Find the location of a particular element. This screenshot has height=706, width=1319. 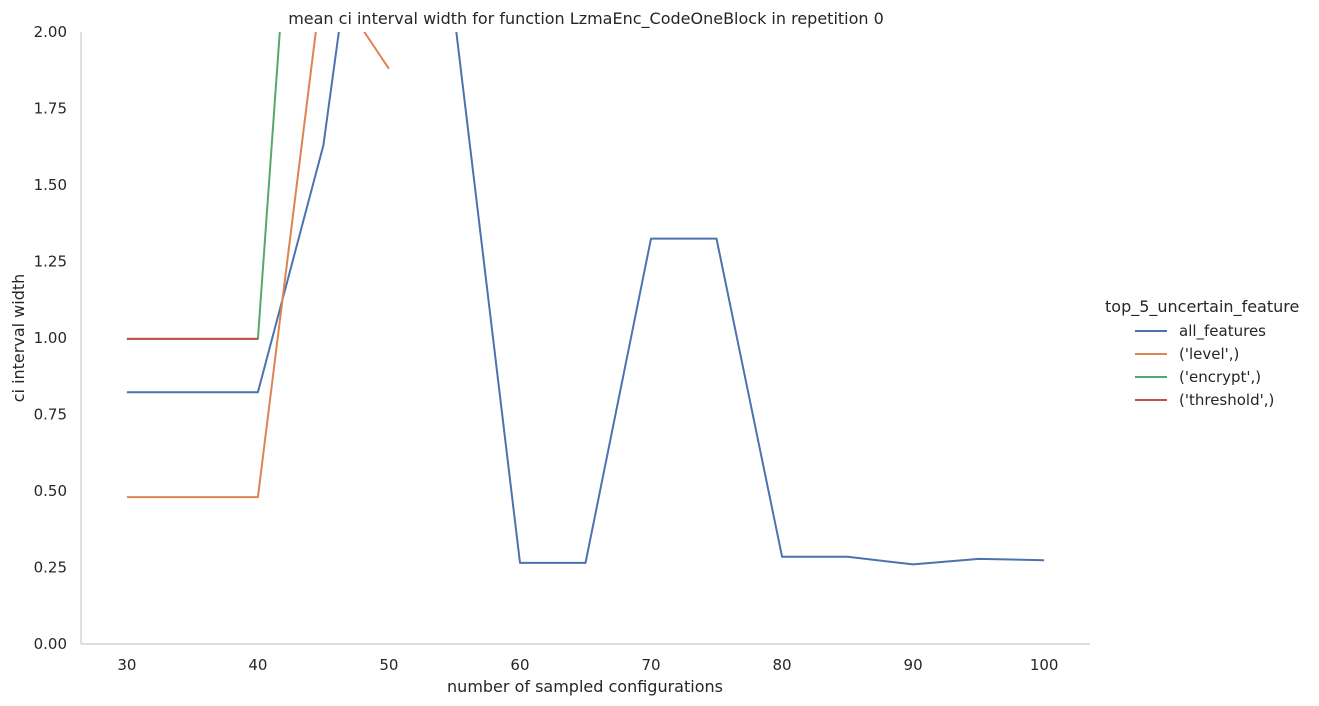

y-tick-label: 0.50 is located at coordinates (50, 491).